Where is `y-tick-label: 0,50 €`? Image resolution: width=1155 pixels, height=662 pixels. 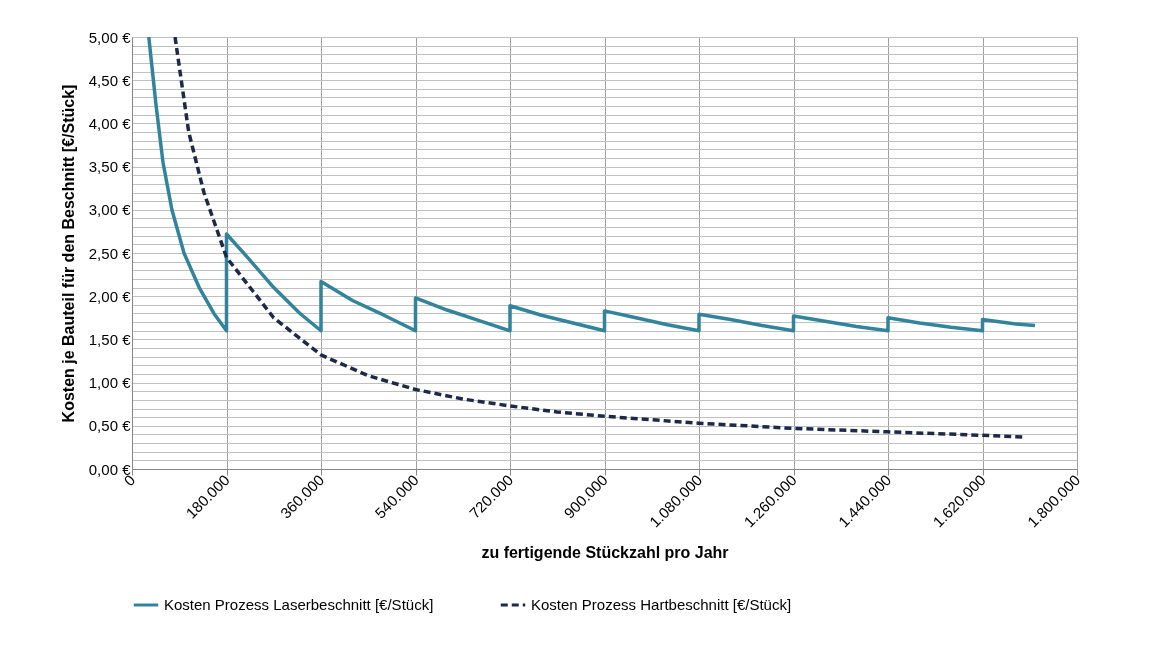
y-tick-label: 0,50 € is located at coordinates (110, 426).